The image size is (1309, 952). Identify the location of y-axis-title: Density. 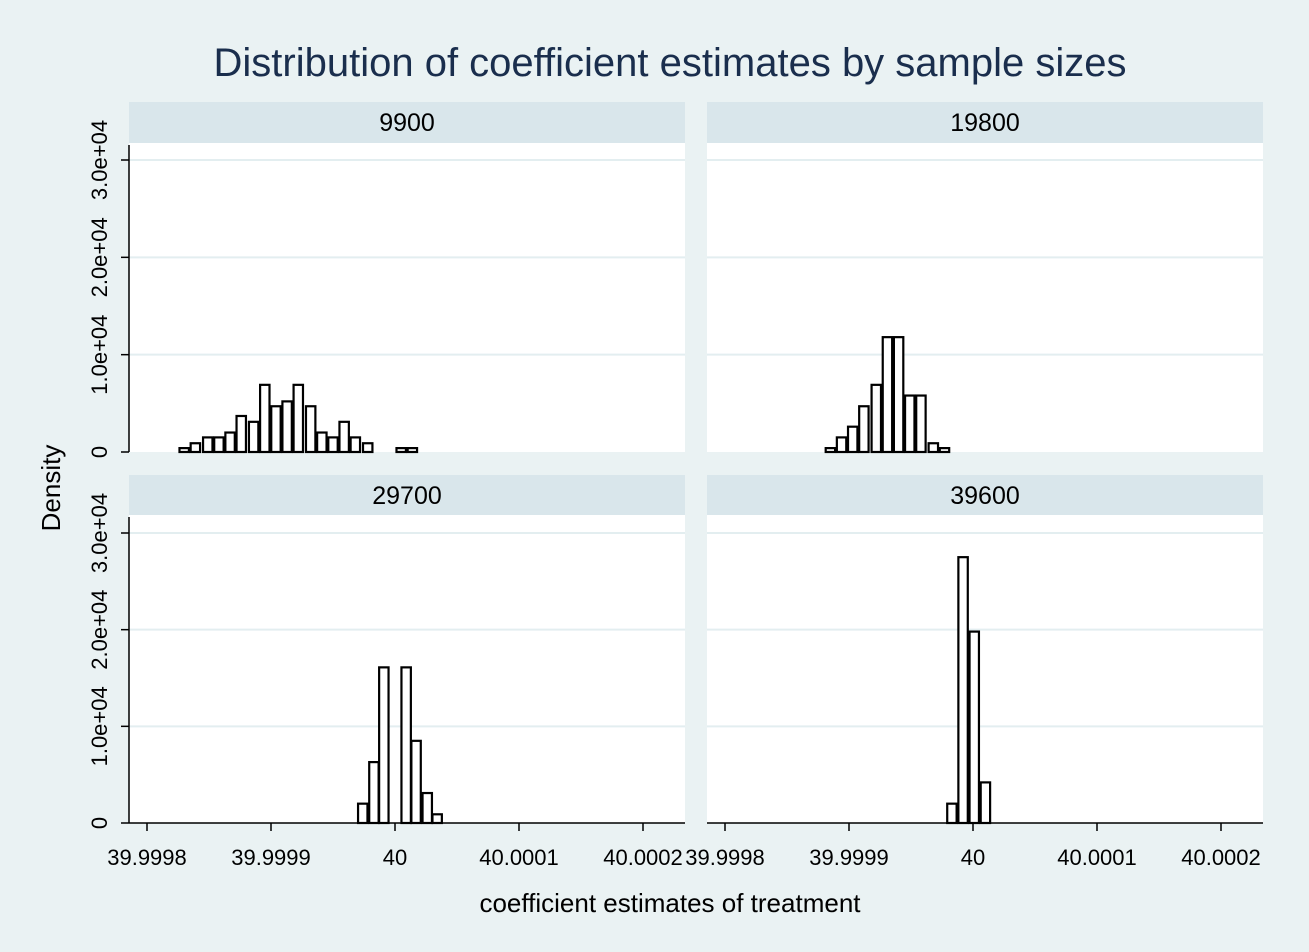
(51, 488).